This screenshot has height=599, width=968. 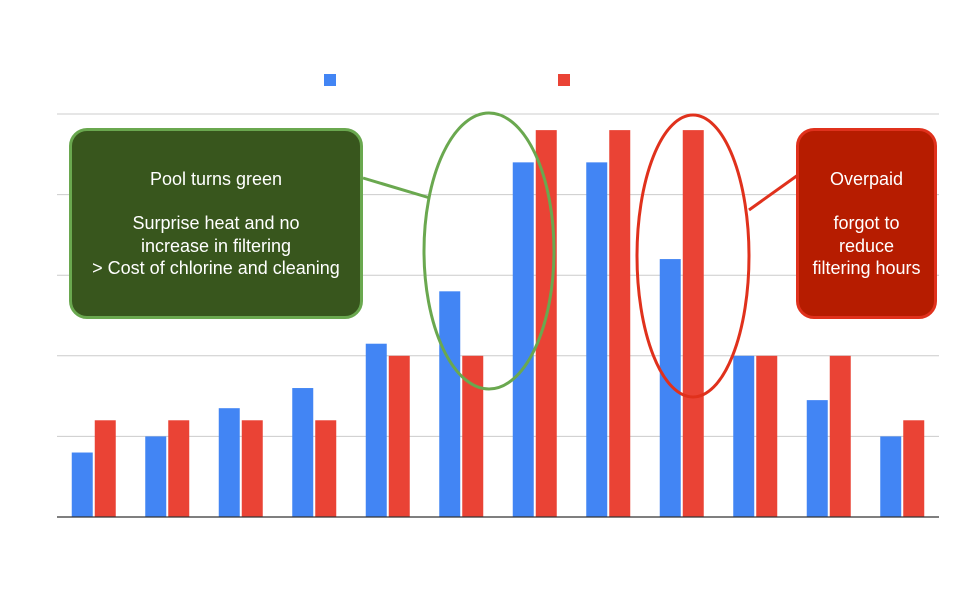 I want to click on red-callout-connector, so click(x=773, y=192).